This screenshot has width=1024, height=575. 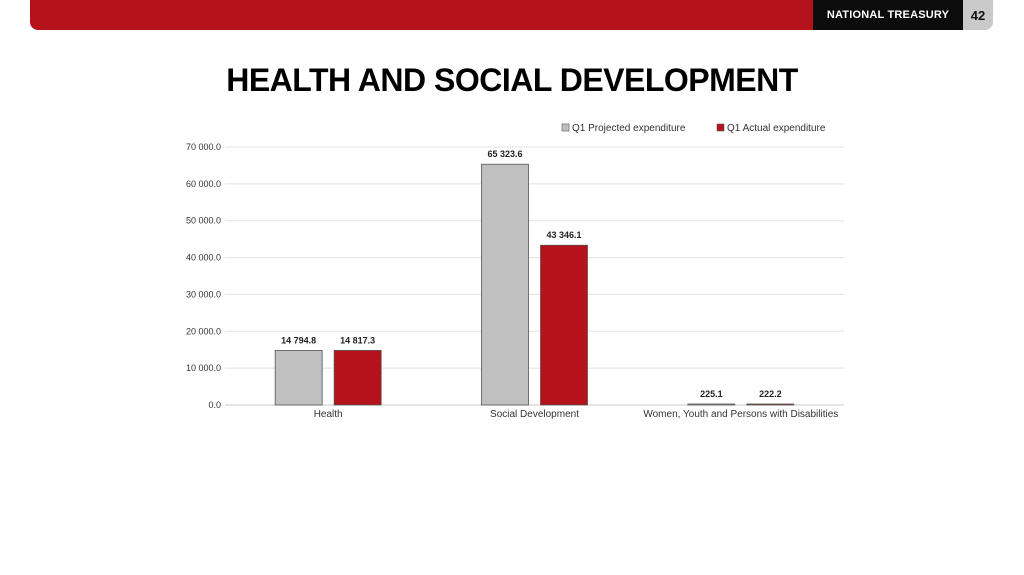 I want to click on legend-label: Q1 Actual expenditure, so click(x=776, y=128).